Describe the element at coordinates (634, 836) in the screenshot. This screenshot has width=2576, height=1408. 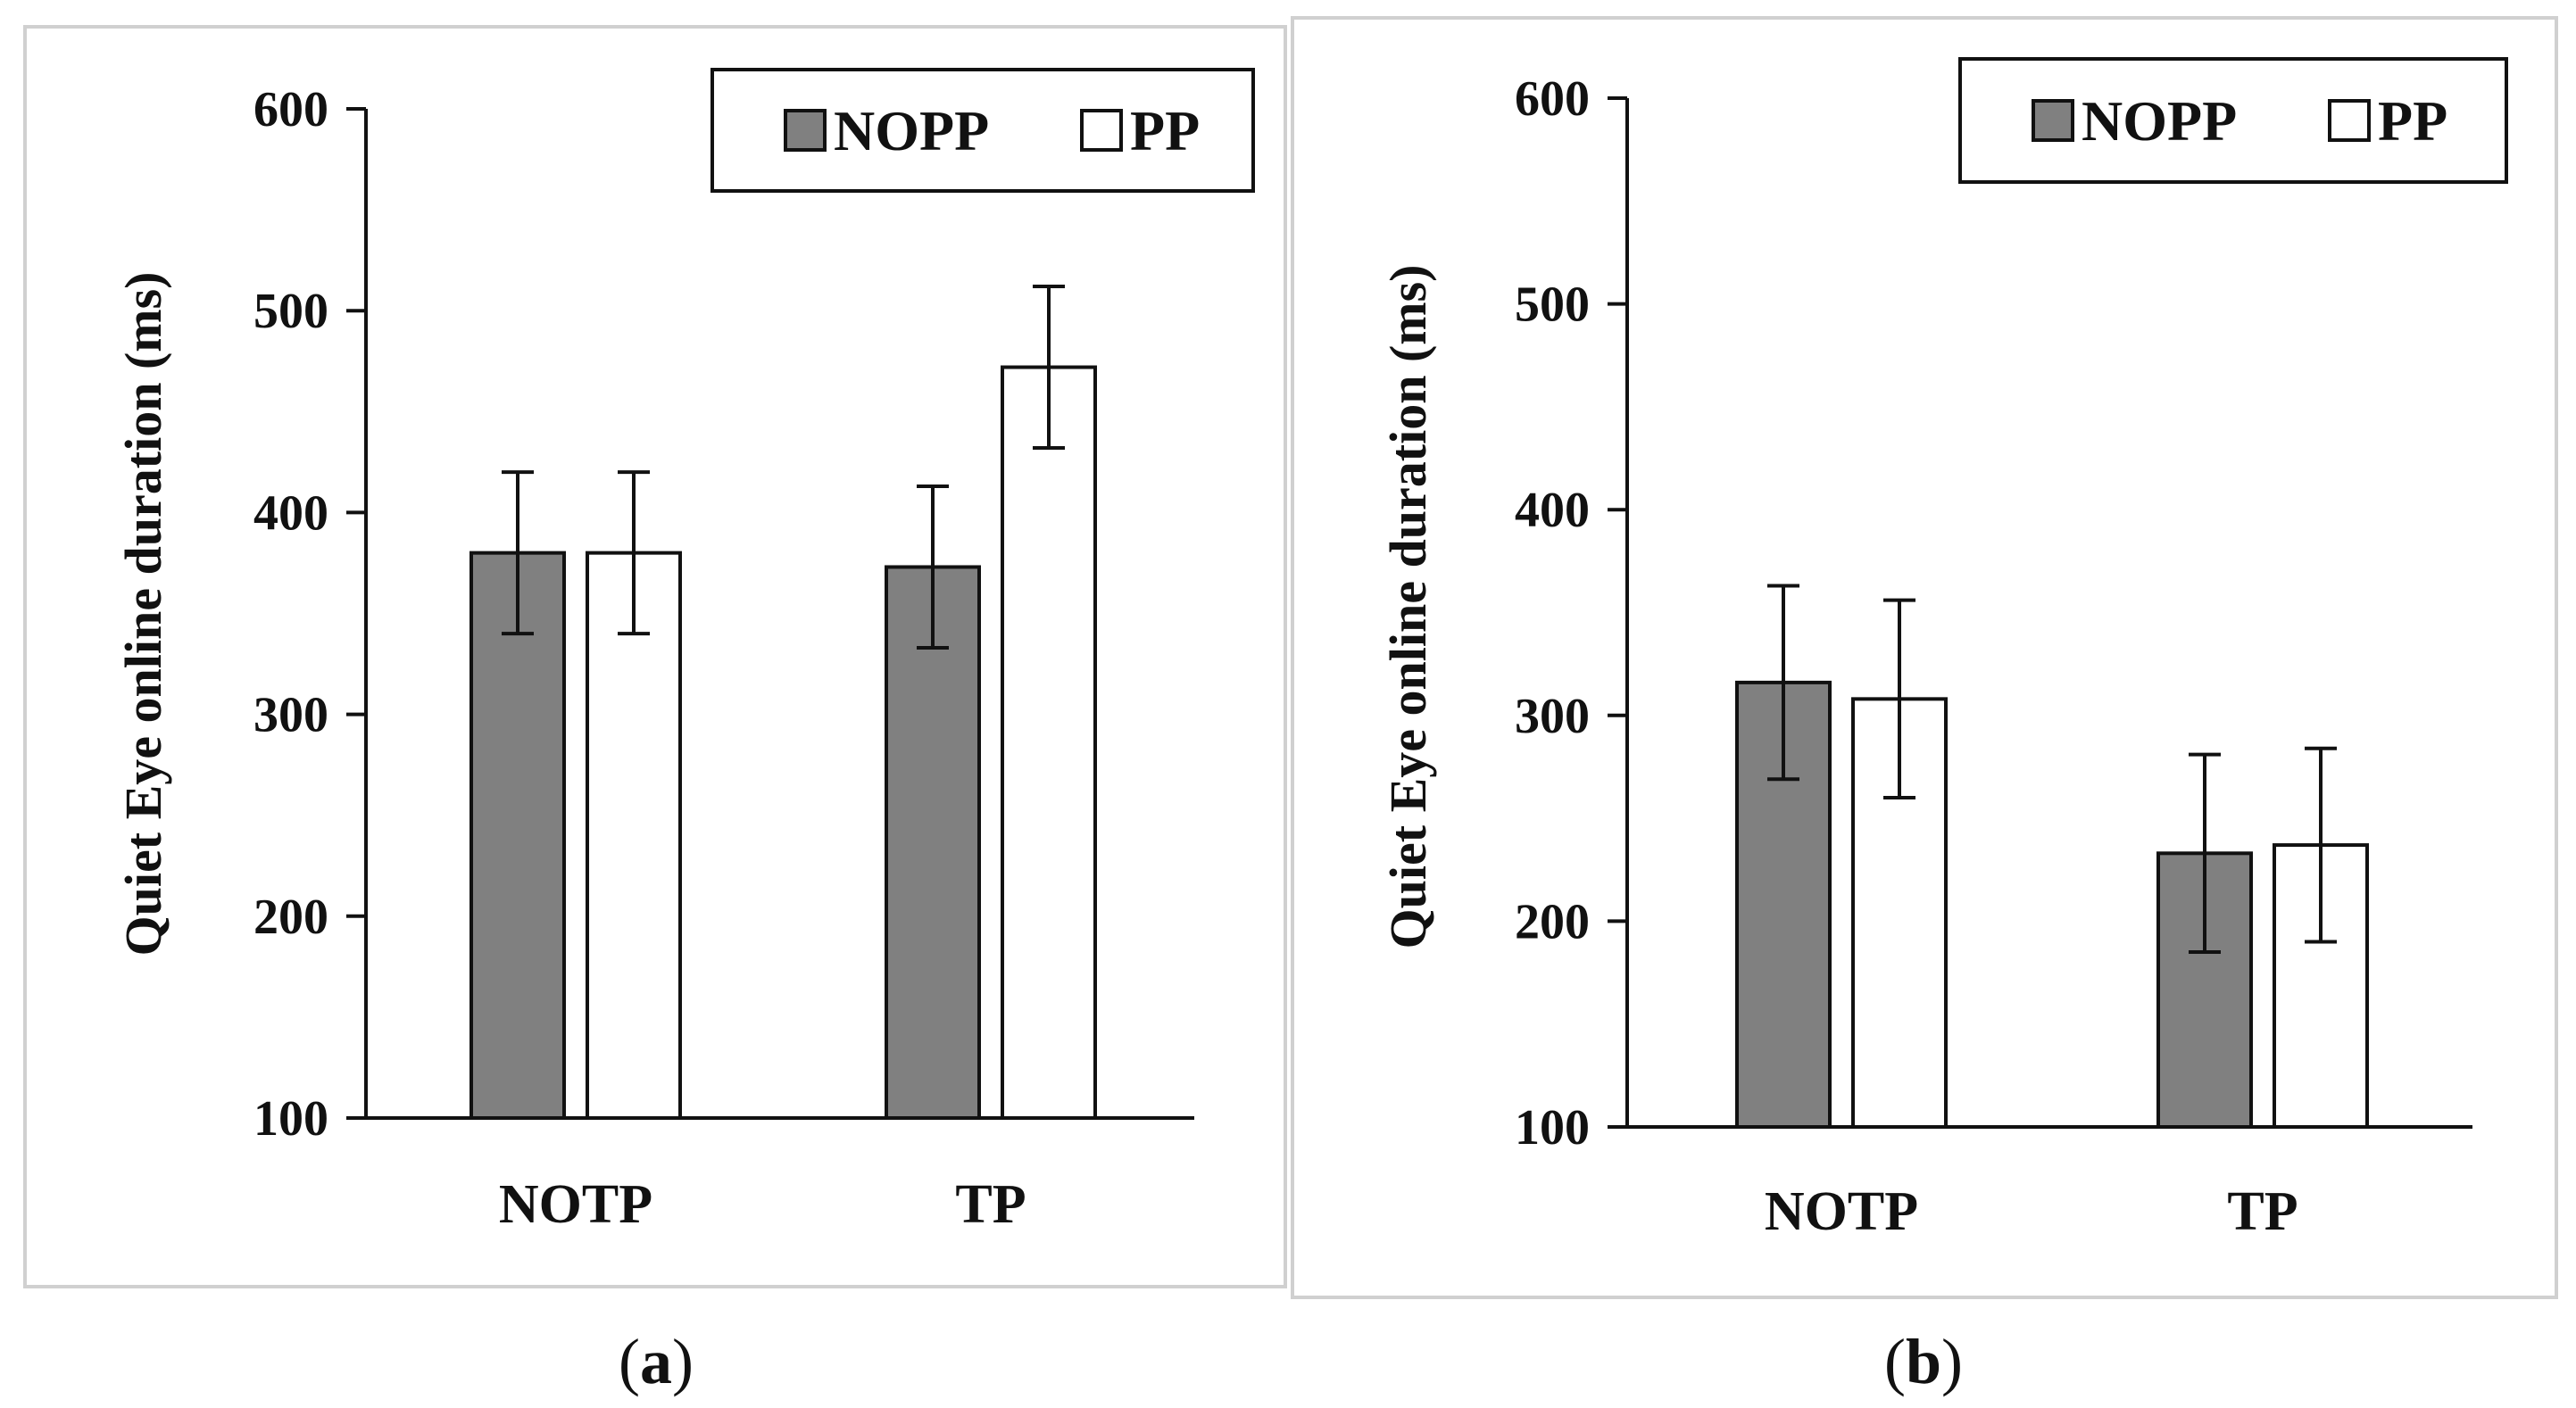
I see `bar-pp-notp` at that location.